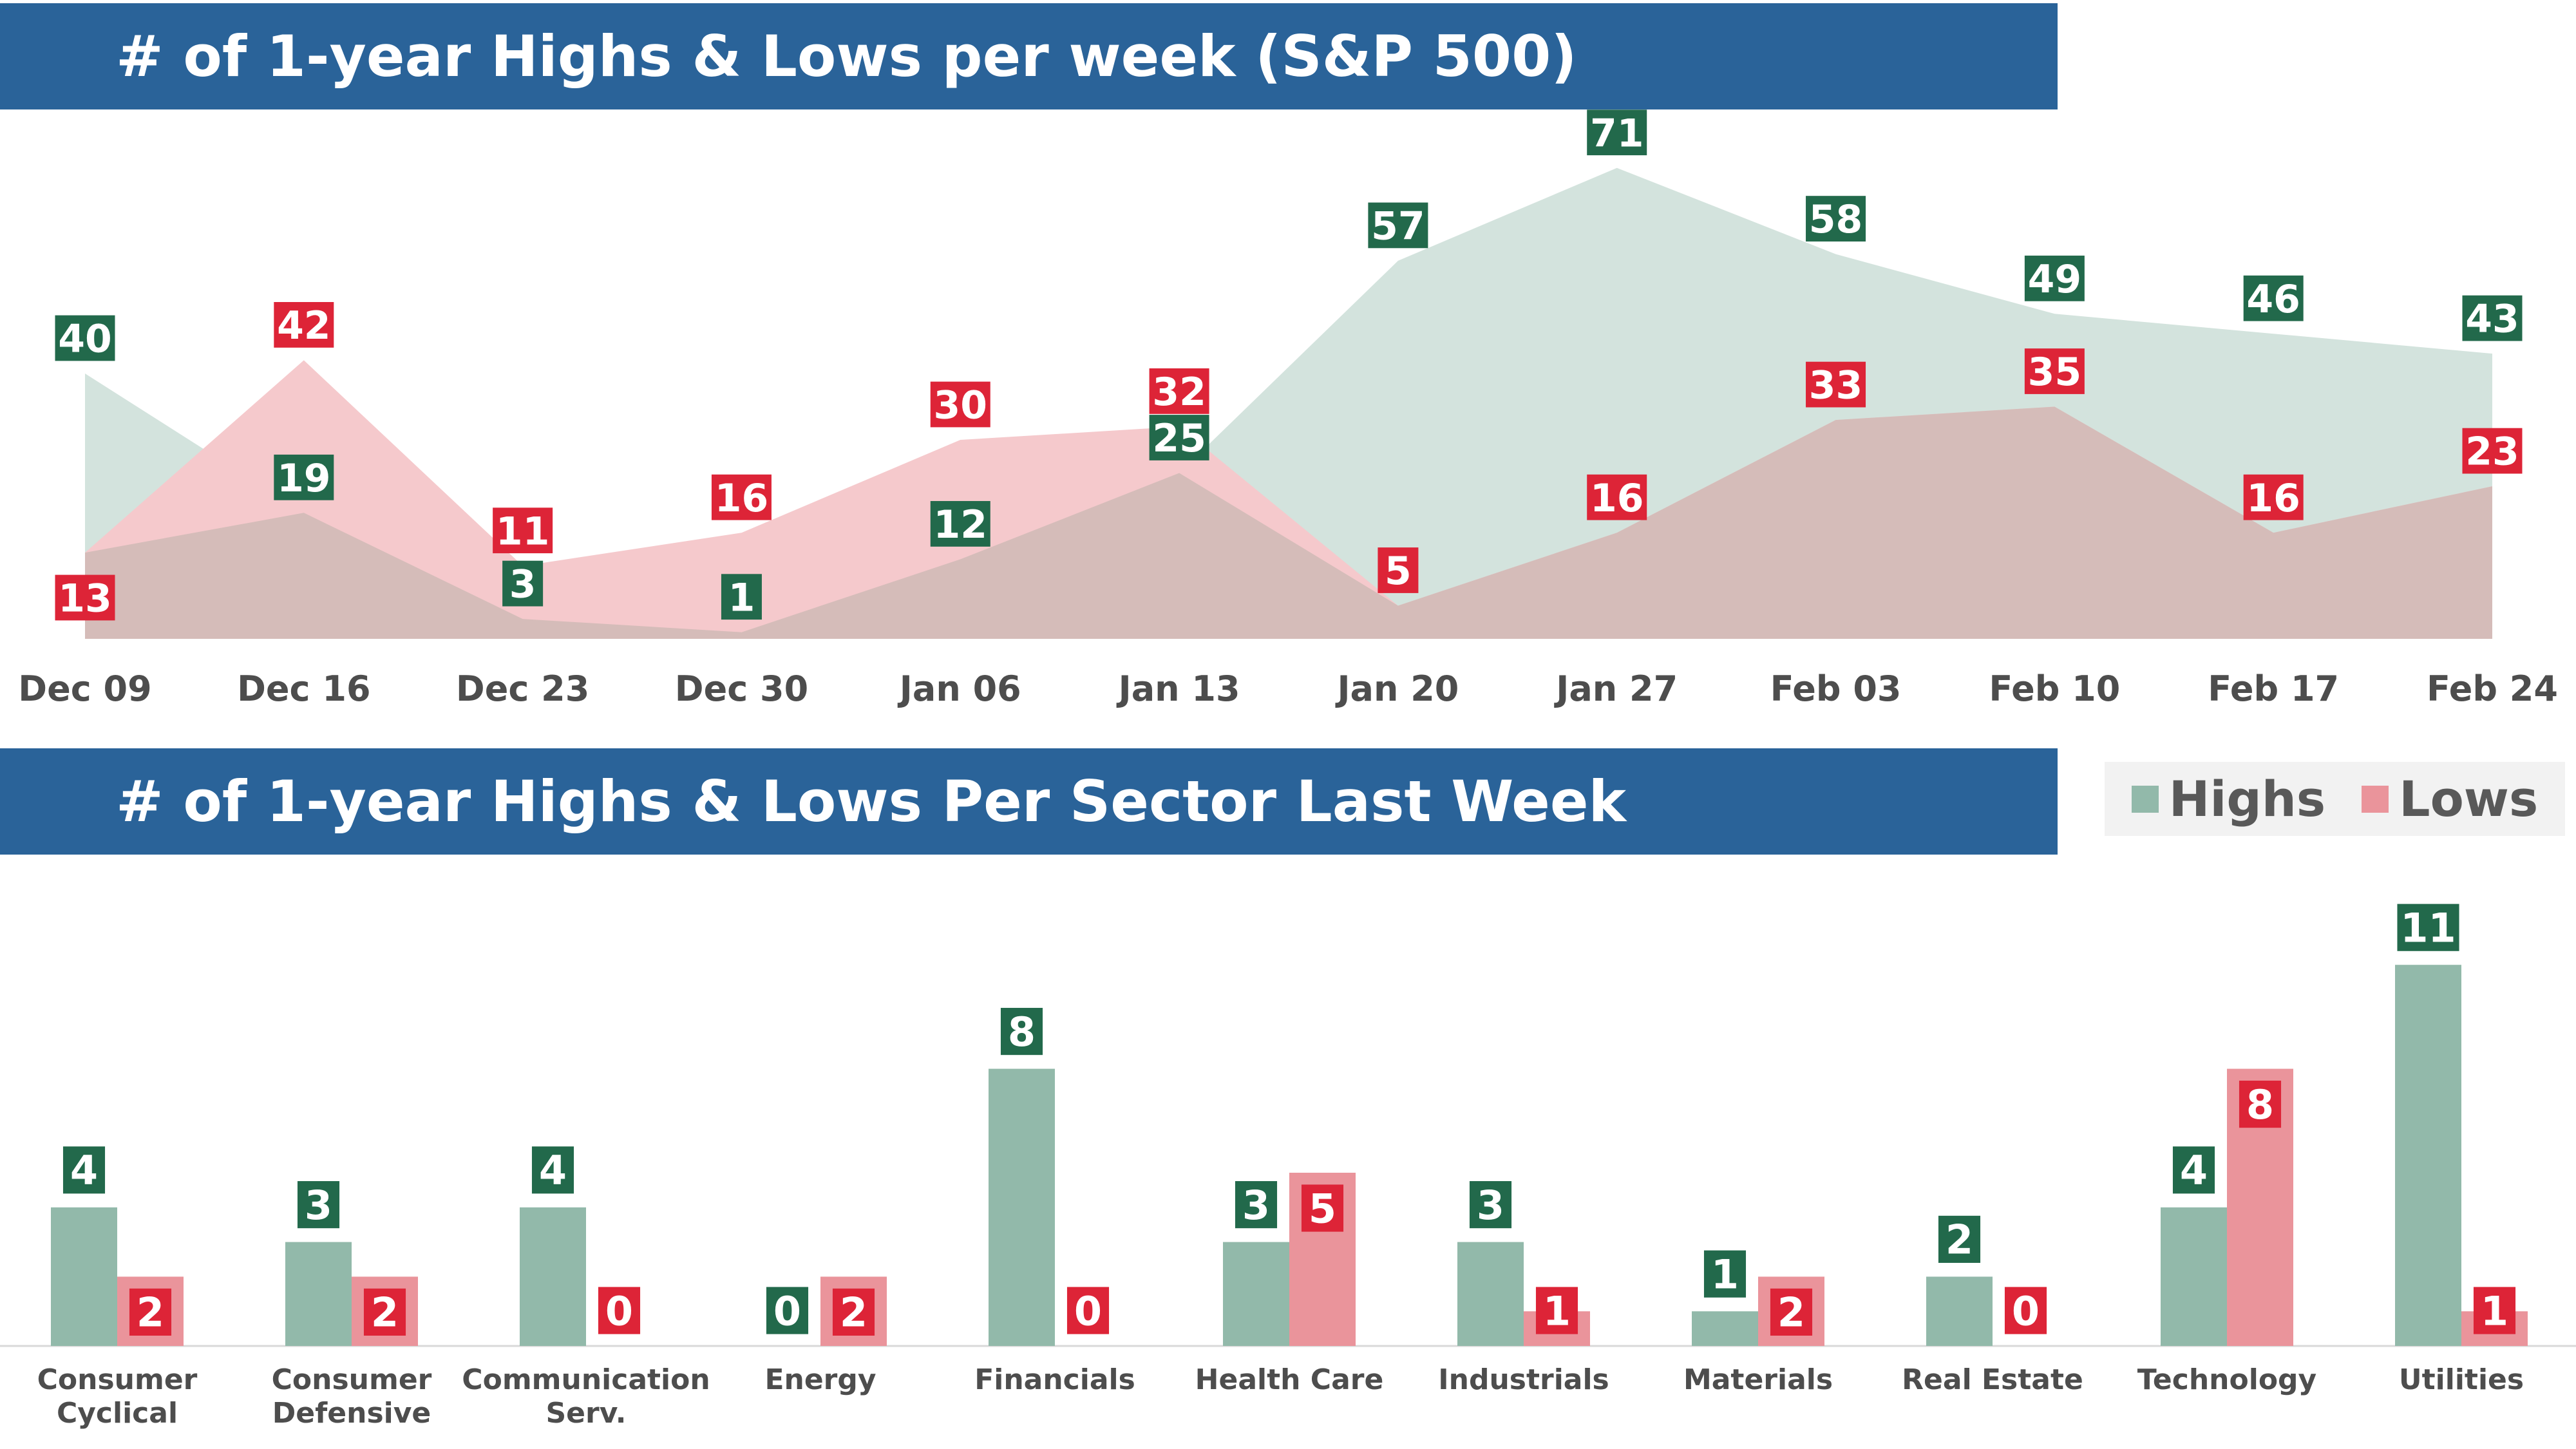 This screenshot has height=1449, width=2576. I want to click on highs-label-dec-16: 19, so click(304, 478).